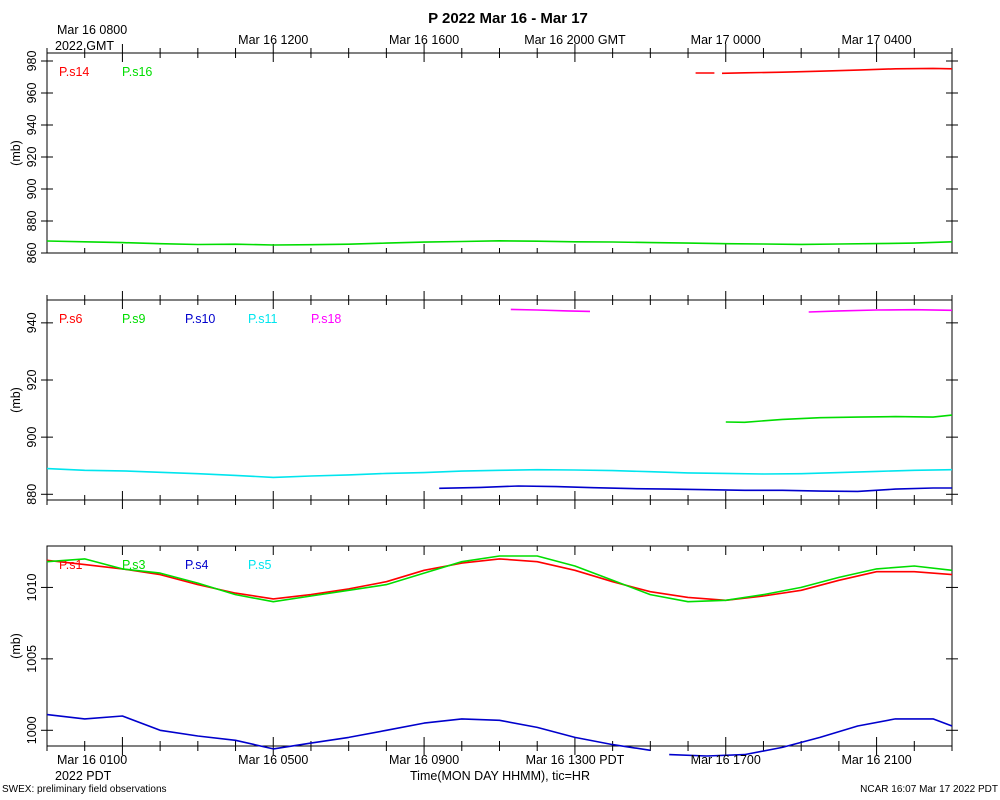 The width and height of the screenshot is (1000, 800). Describe the element at coordinates (196, 565) in the screenshot. I see `legend-entry: P.s4` at that location.